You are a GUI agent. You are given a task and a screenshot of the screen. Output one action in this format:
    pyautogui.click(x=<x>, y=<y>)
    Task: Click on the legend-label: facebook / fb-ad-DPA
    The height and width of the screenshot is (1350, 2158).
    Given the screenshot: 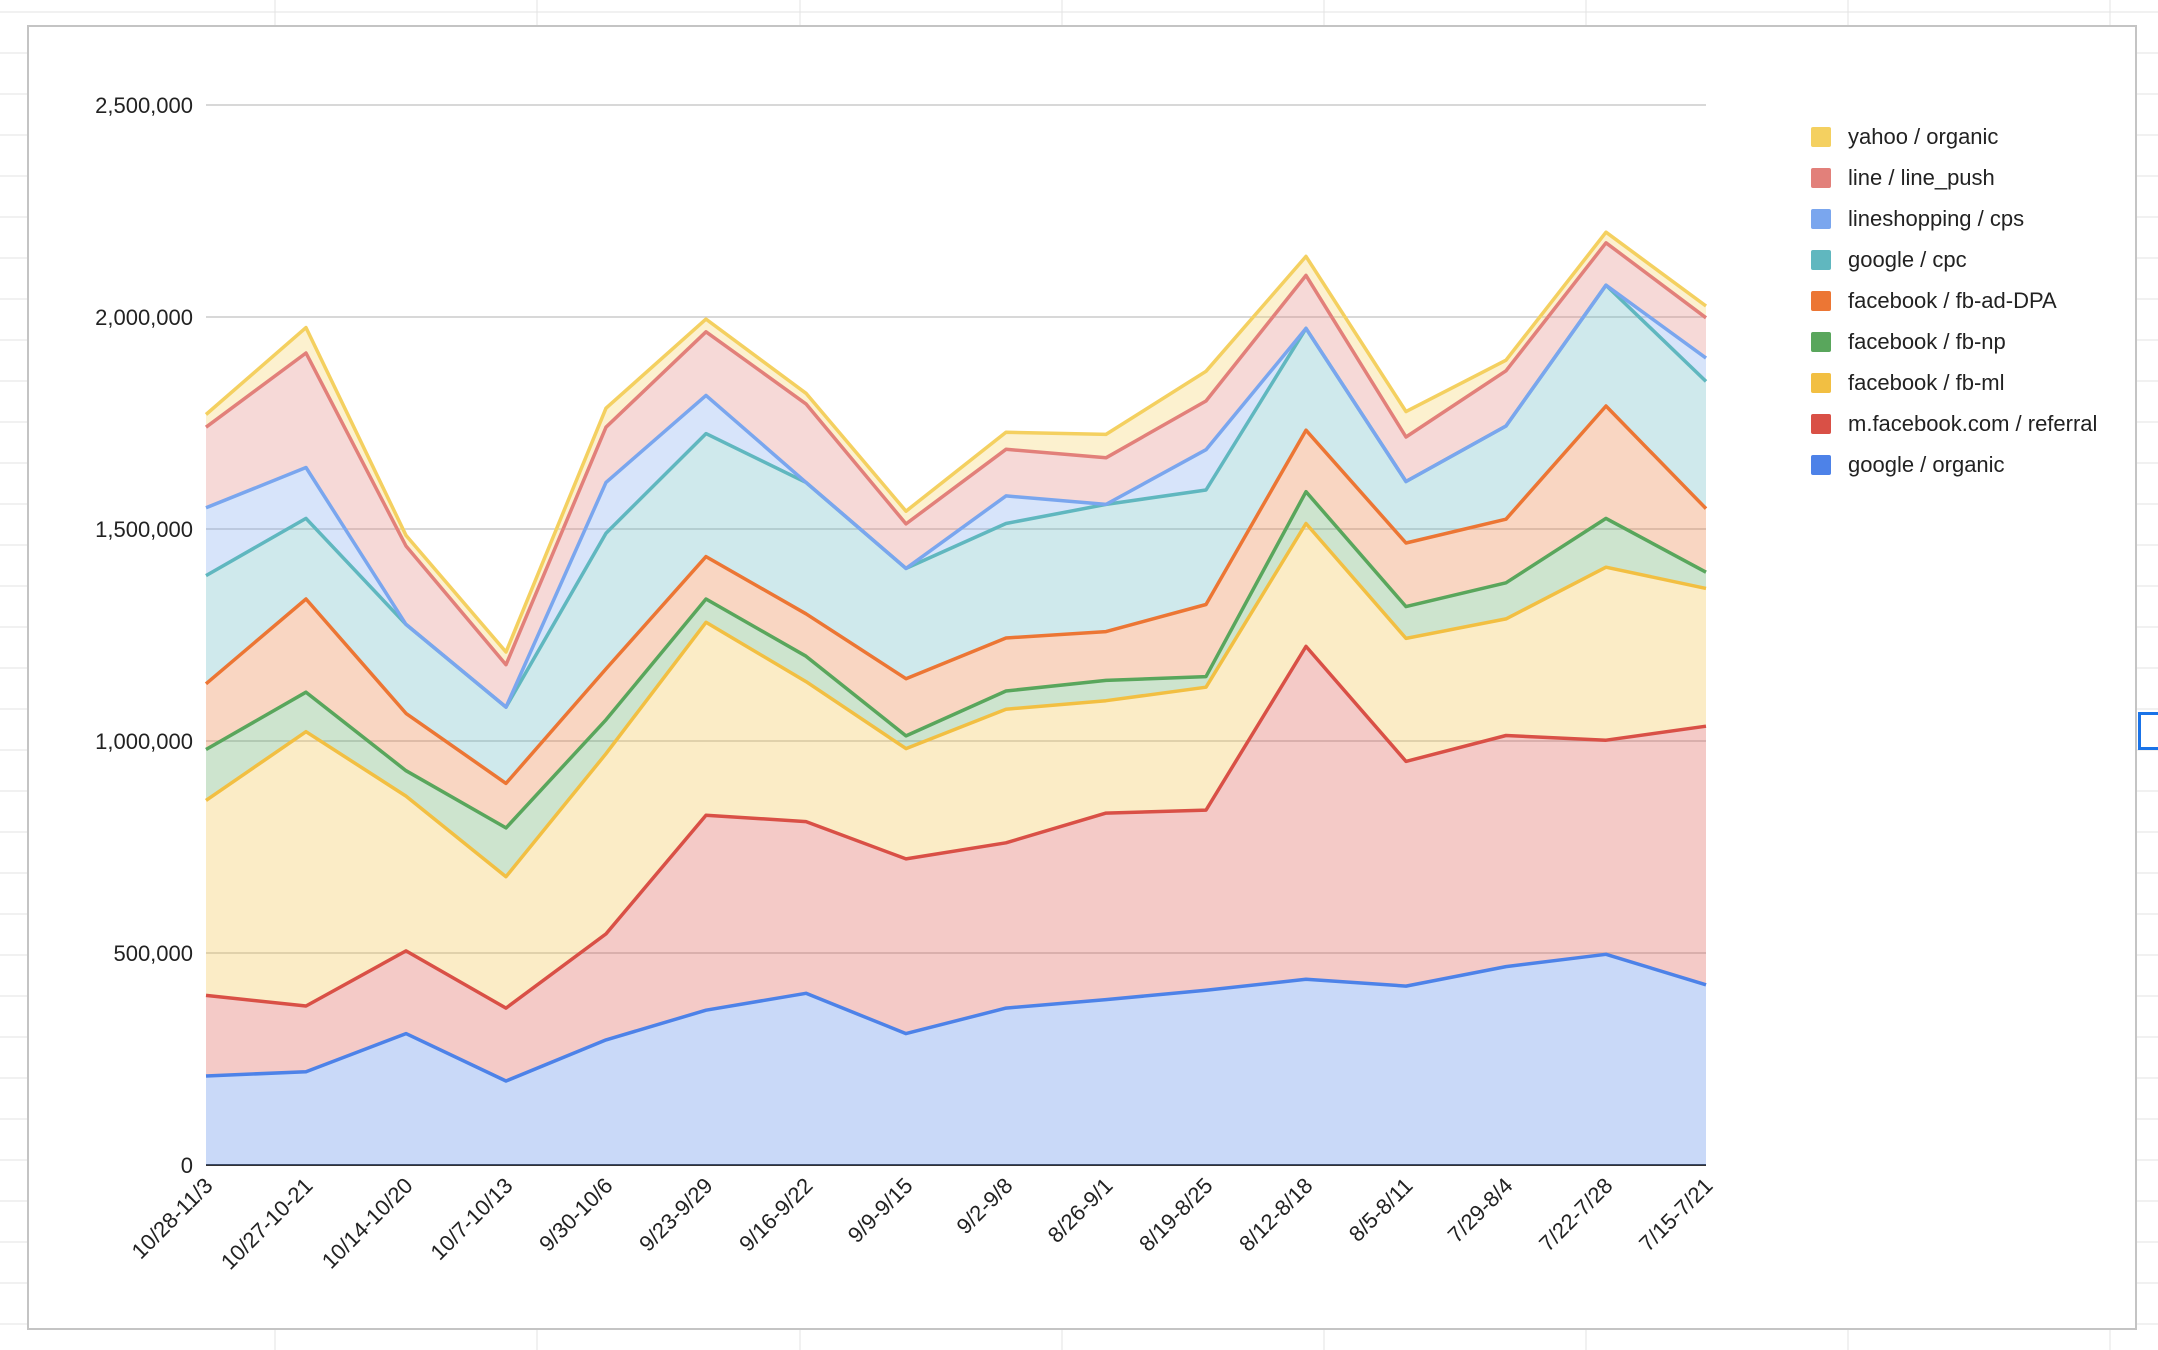 What is the action you would take?
    pyautogui.click(x=1952, y=300)
    